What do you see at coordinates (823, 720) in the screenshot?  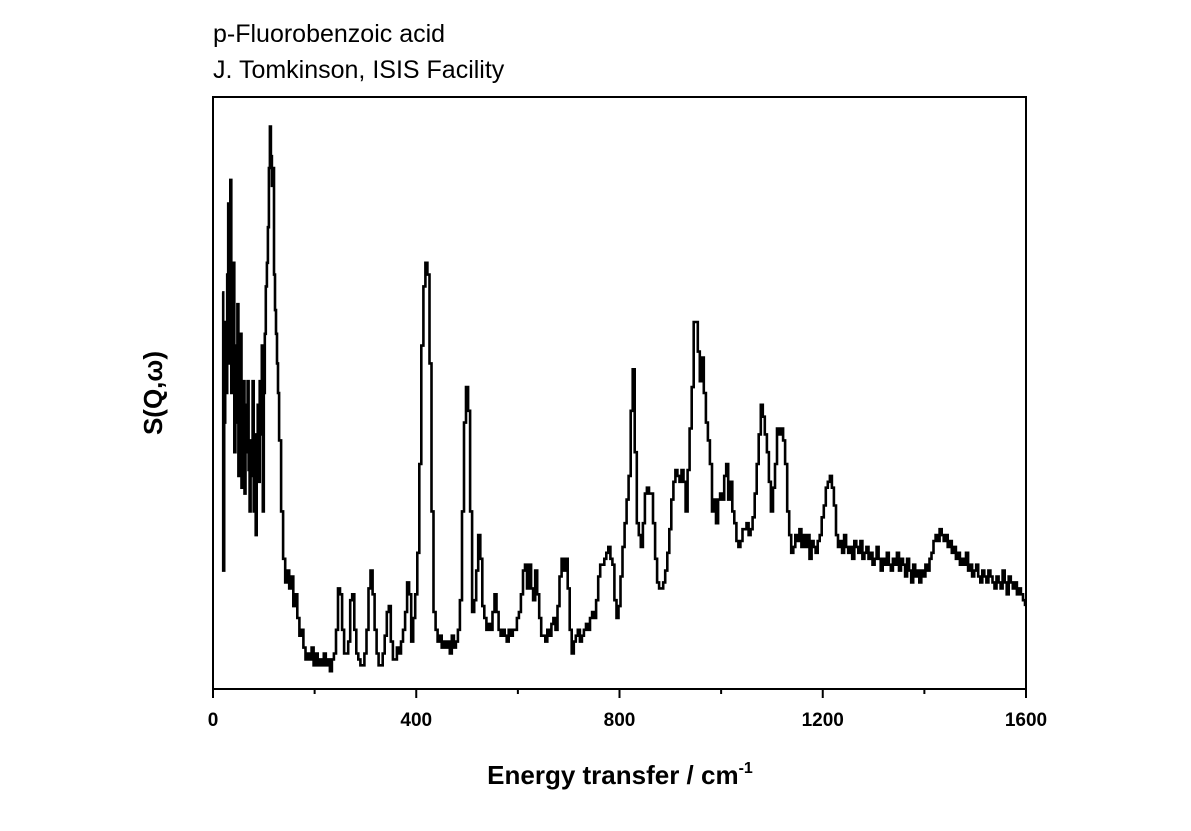 I see `x-tick-label: 1200` at bounding box center [823, 720].